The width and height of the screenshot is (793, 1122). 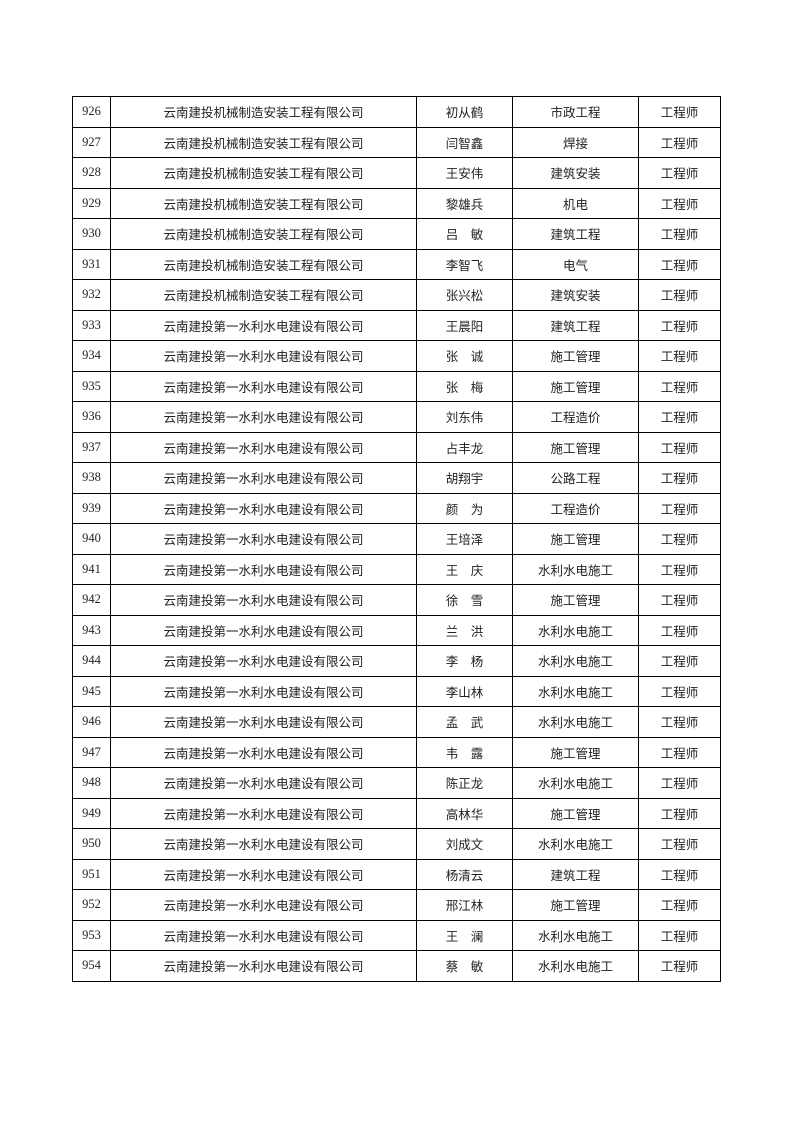 I want to click on table-row: 941 云南建投第一水利水电建设有限公司王 庆水利水电施工 工程师, so click(x=396, y=569).